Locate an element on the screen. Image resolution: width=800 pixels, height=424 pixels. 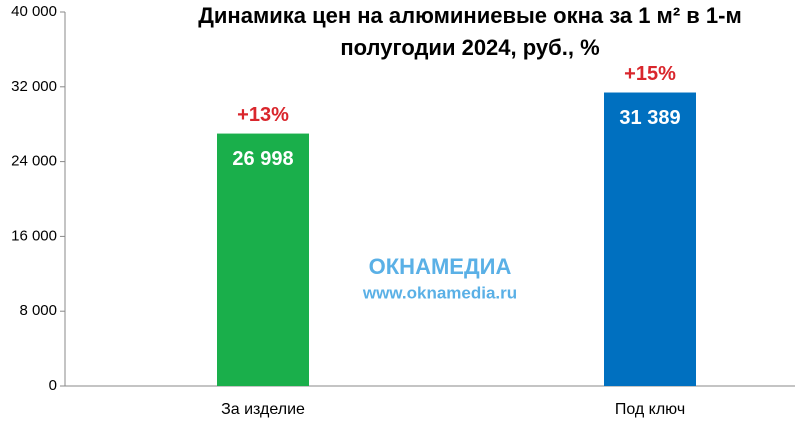
watermark-logo: ОКНАМЕДИА is located at coordinates (440, 266).